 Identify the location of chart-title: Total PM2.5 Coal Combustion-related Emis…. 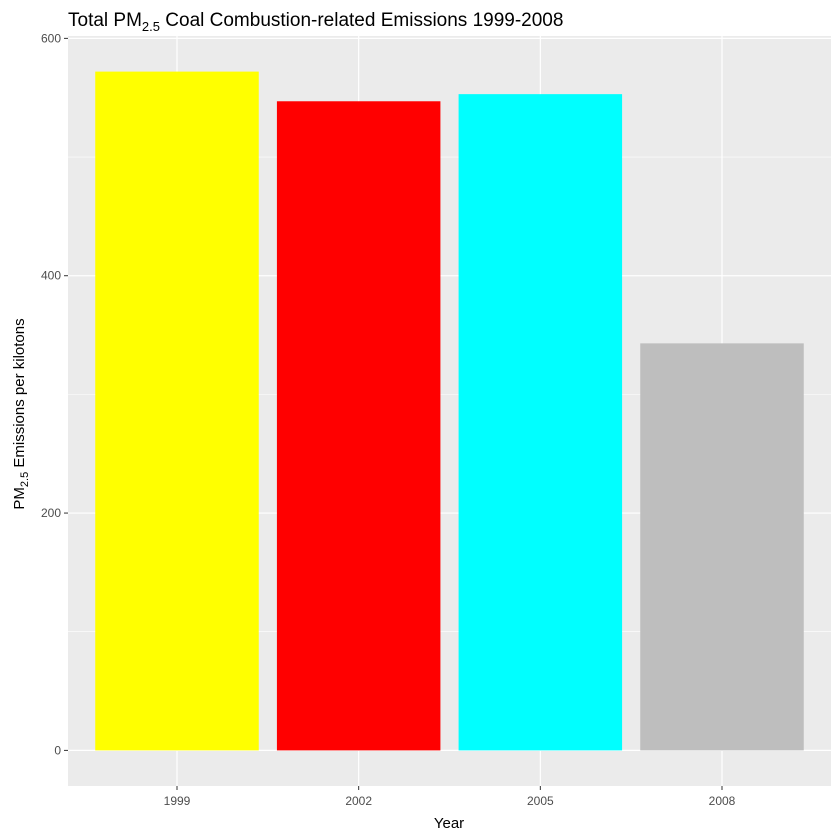
(315, 22).